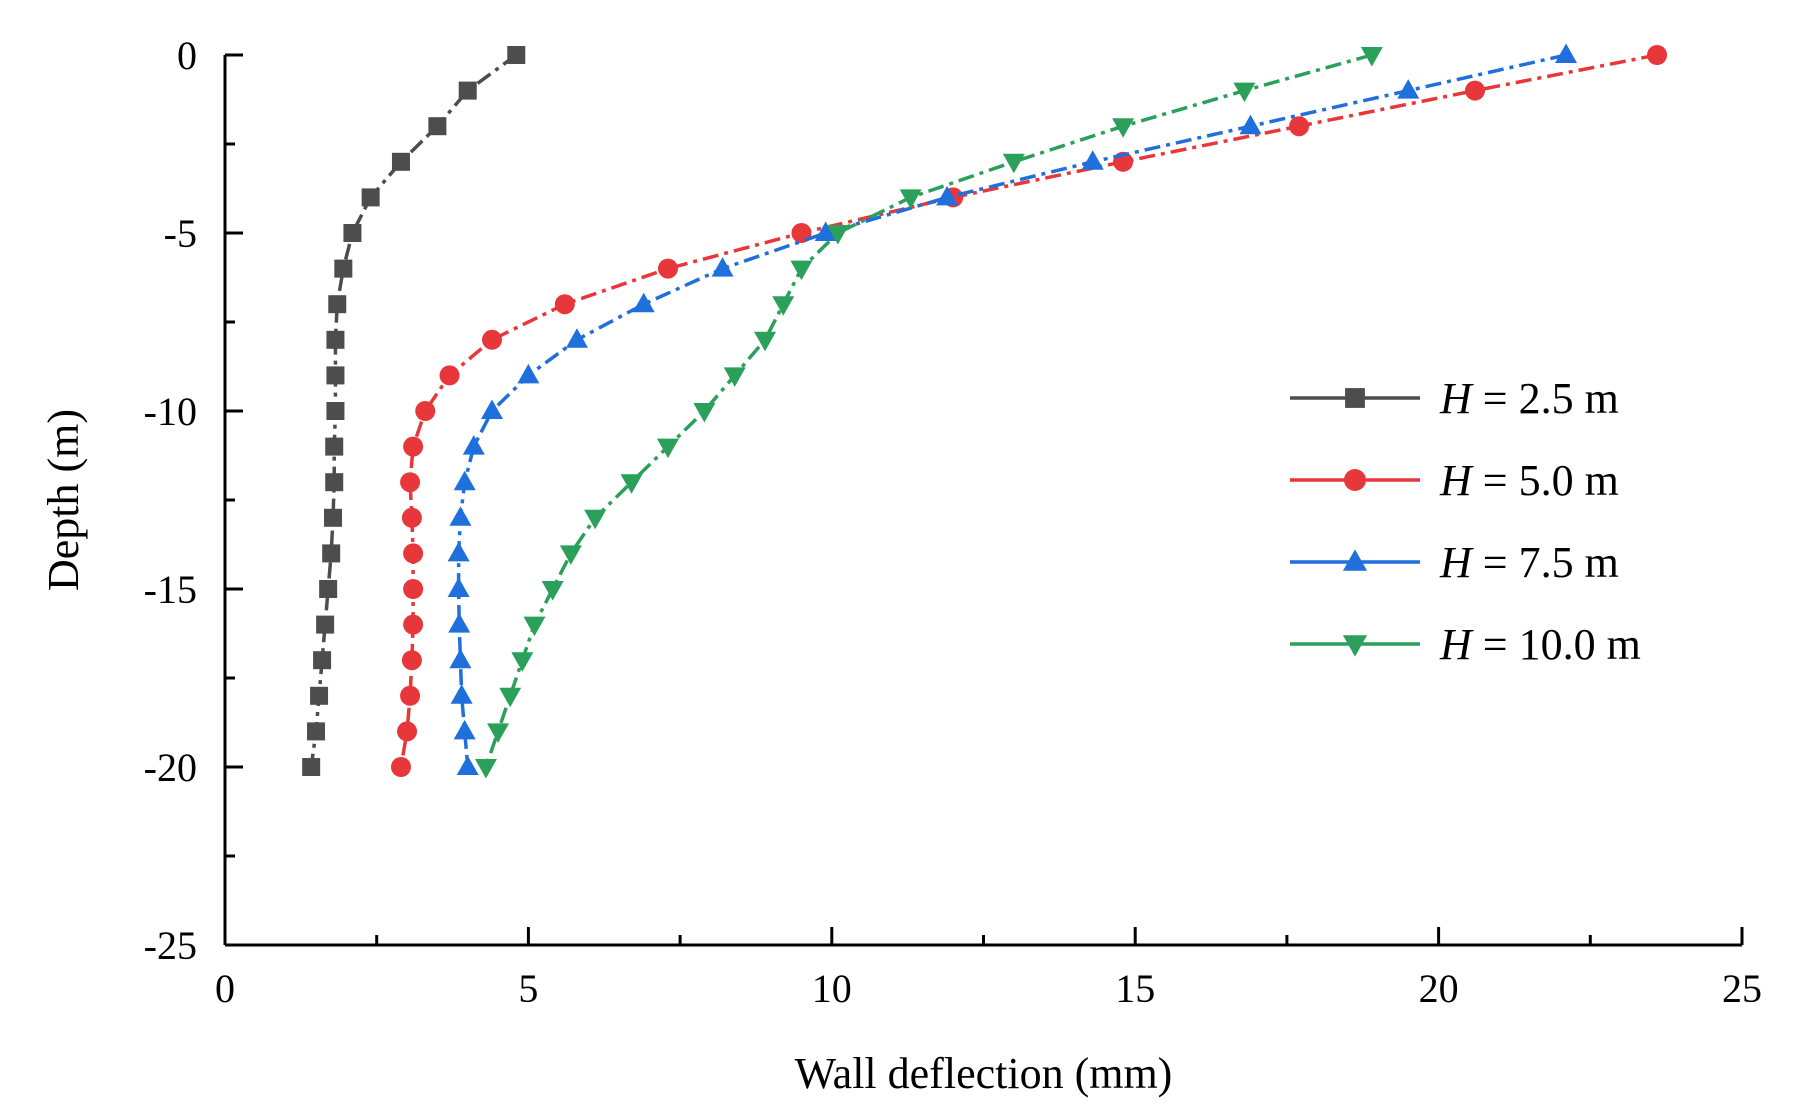 The width and height of the screenshot is (1804, 1117). I want to click on legend-item: H = 5.0 m, so click(1454, 480).